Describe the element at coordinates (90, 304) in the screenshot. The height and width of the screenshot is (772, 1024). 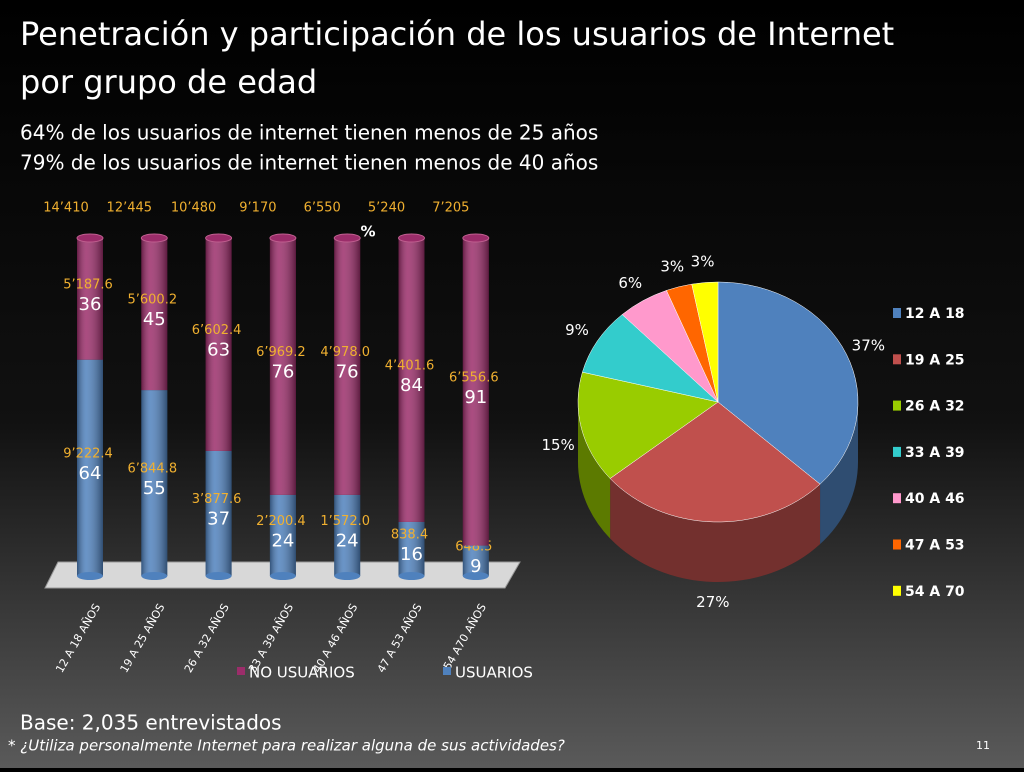
I see `value-label: 36` at that location.